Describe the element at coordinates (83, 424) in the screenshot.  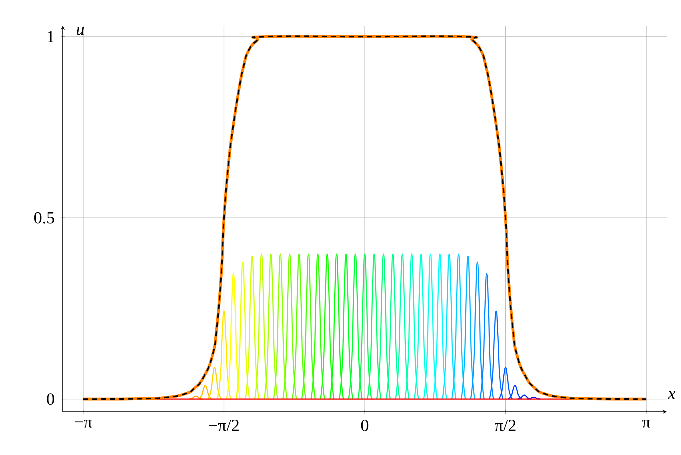
I see `x-tick-label: −π` at that location.